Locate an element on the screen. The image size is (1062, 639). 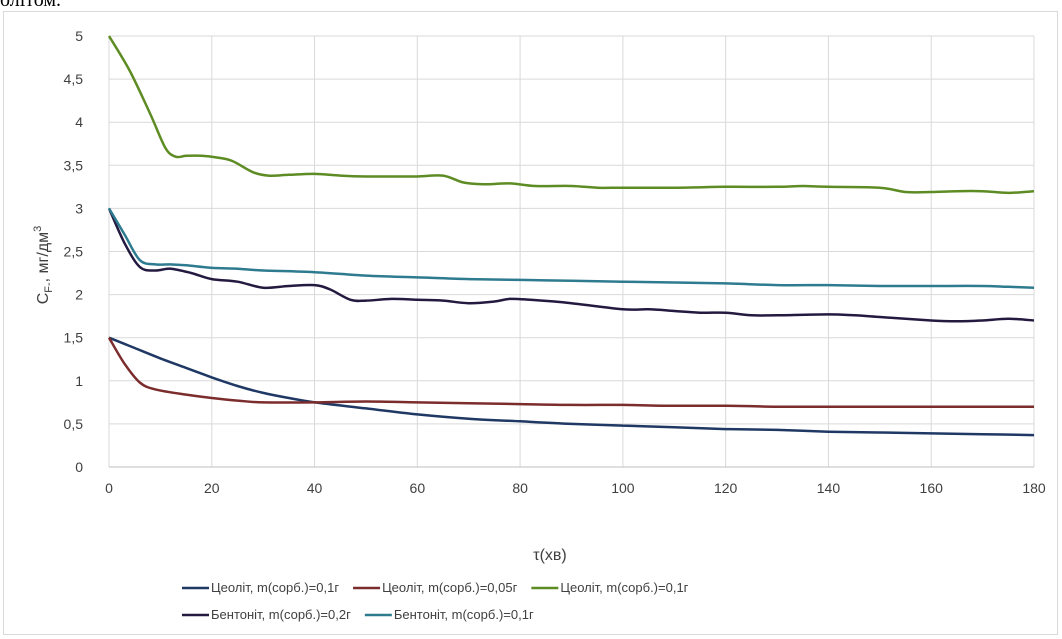
y-tick-label: 2,5 is located at coordinates (74, 252).